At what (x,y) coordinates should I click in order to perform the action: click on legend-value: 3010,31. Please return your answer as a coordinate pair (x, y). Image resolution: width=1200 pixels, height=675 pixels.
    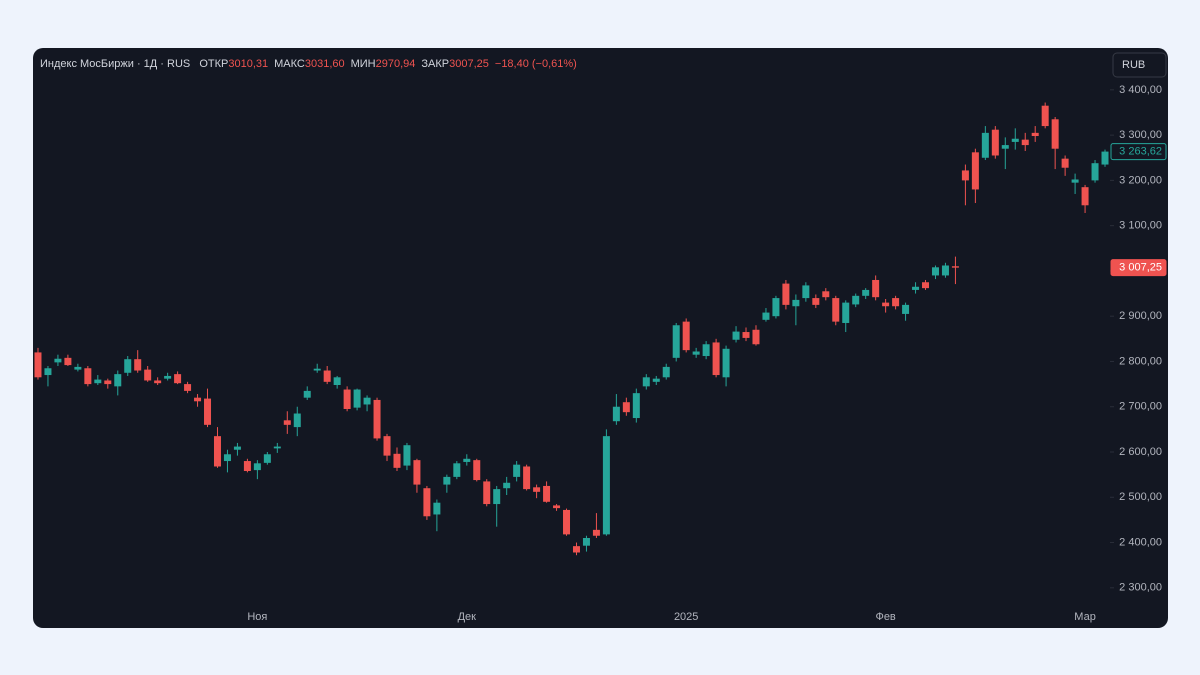
    Looking at the image, I should click on (248, 64).